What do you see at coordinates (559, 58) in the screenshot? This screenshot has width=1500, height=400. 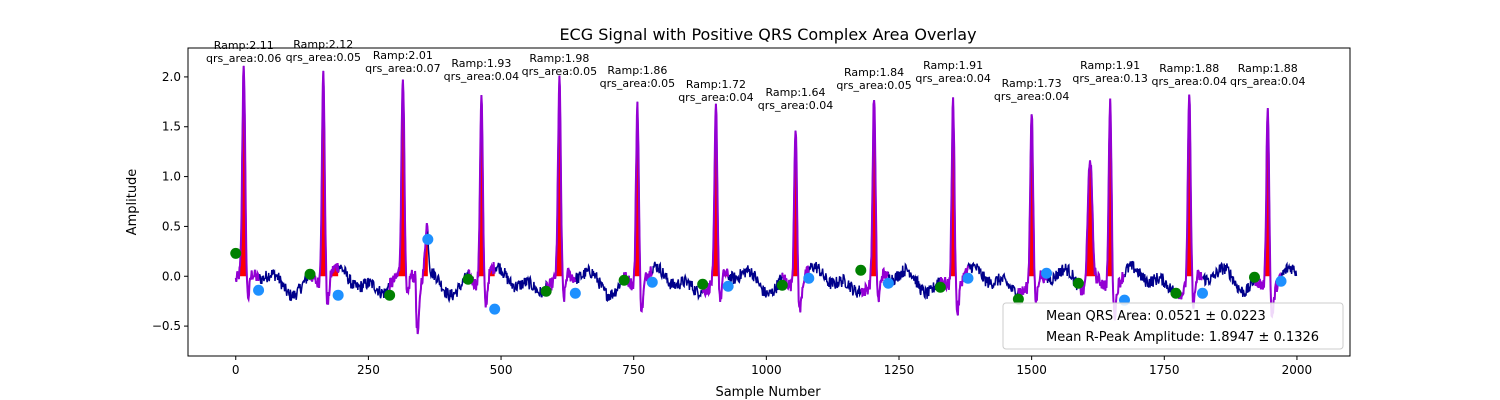 I see `ramp-label-5: Ramp:1.98` at bounding box center [559, 58].